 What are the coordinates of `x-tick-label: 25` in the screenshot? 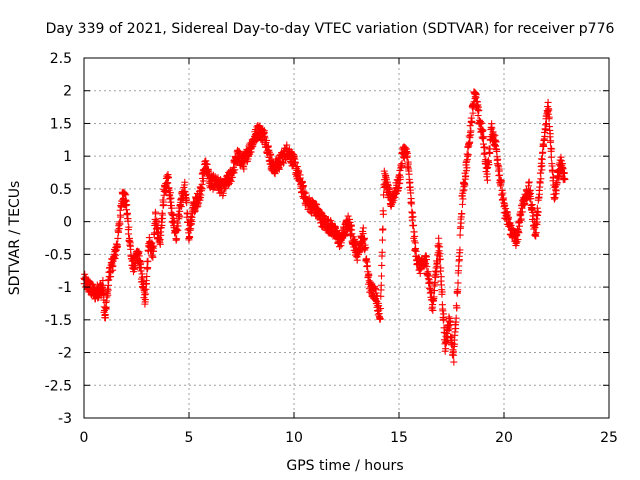 It's located at (609, 438).